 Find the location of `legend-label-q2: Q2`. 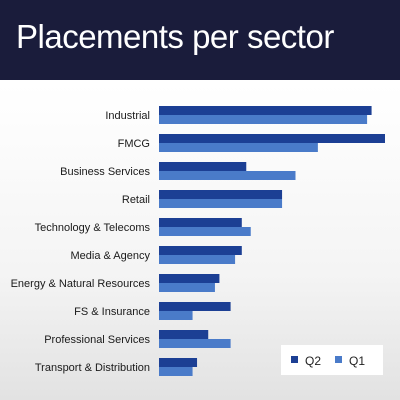

legend-label-q2: Q2 is located at coordinates (313, 361).